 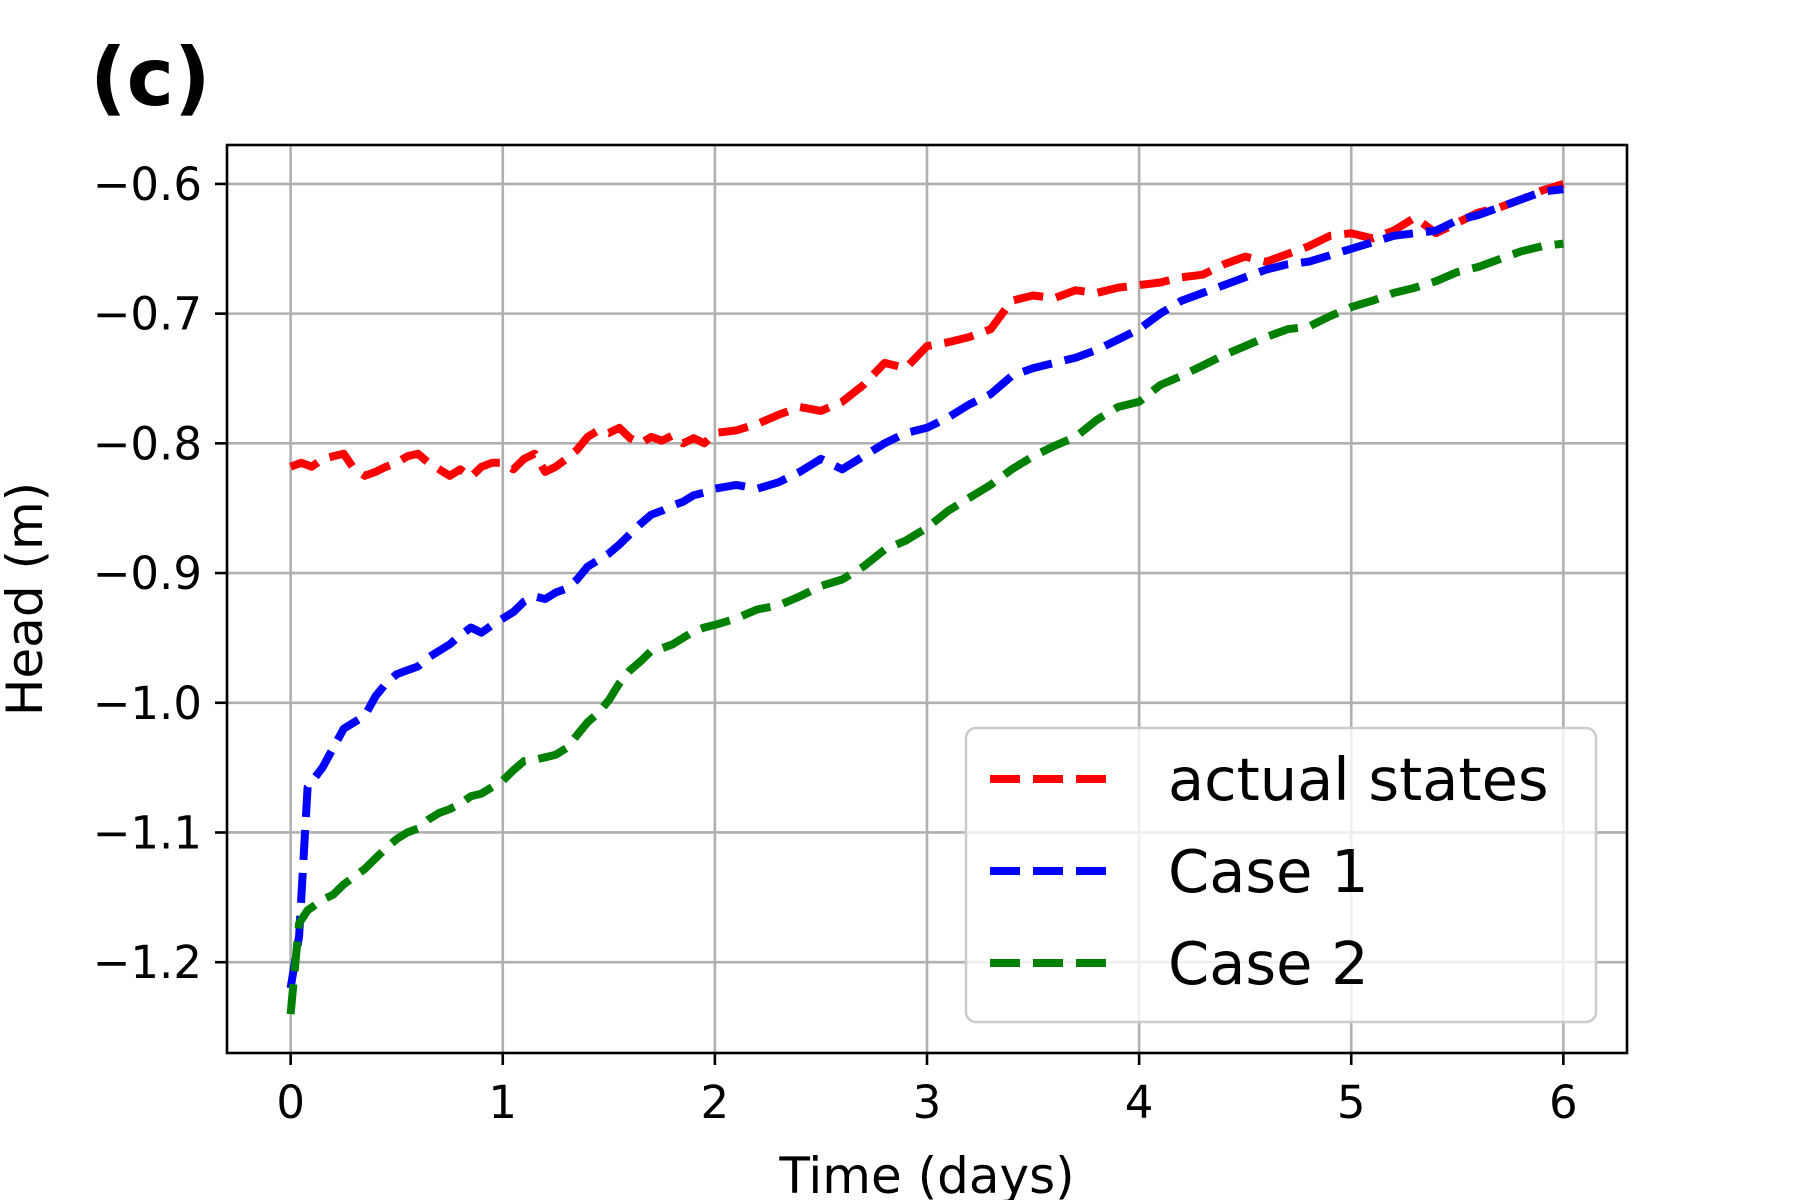 I want to click on legend-items: actual states Case 1 Case 2, so click(x=1269, y=871).